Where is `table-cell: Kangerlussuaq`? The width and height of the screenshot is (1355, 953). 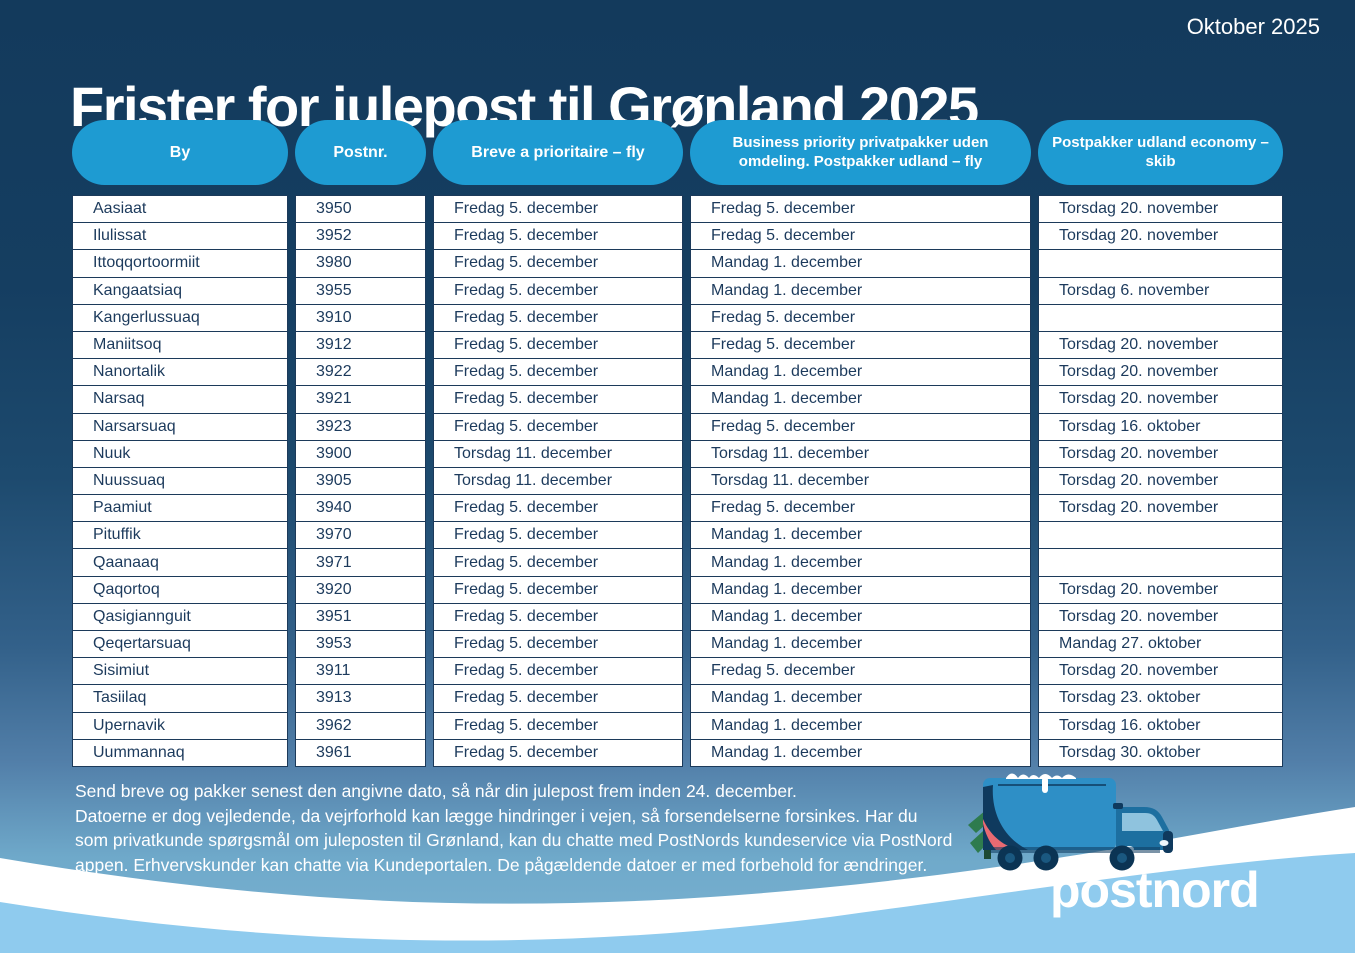 table-cell: Kangerlussuaq is located at coordinates (180, 317).